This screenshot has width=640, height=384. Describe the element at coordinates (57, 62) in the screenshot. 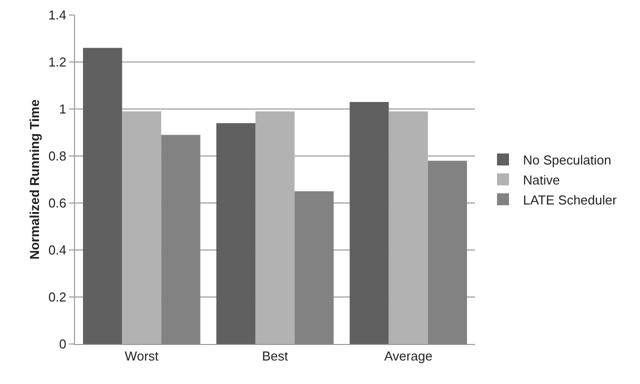

I see `y-tick-label: 1.2` at that location.